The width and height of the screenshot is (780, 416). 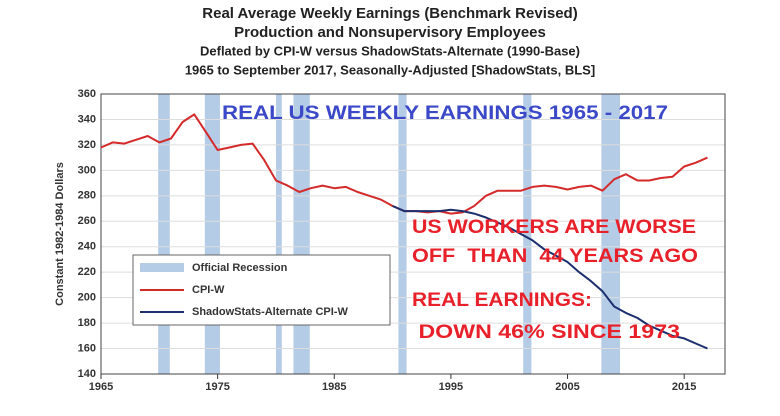 What do you see at coordinates (87, 272) in the screenshot?
I see `y-tick-label: 220` at bounding box center [87, 272].